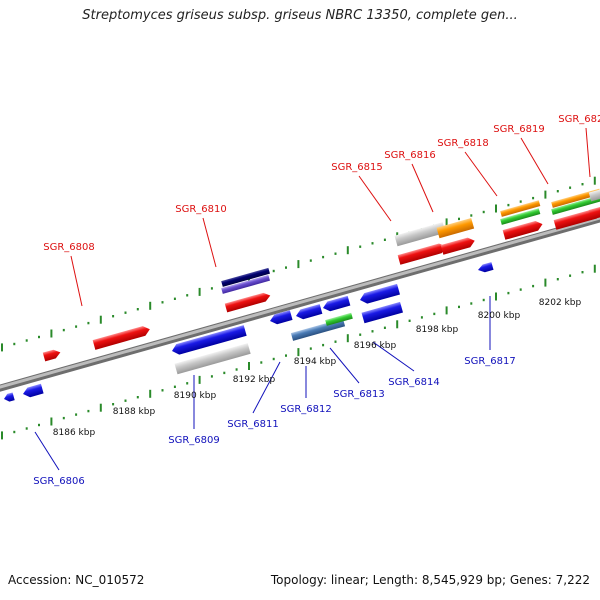 This screenshot has height=600, width=600. I want to click on scale-label: 8194 kbp, so click(315, 362).